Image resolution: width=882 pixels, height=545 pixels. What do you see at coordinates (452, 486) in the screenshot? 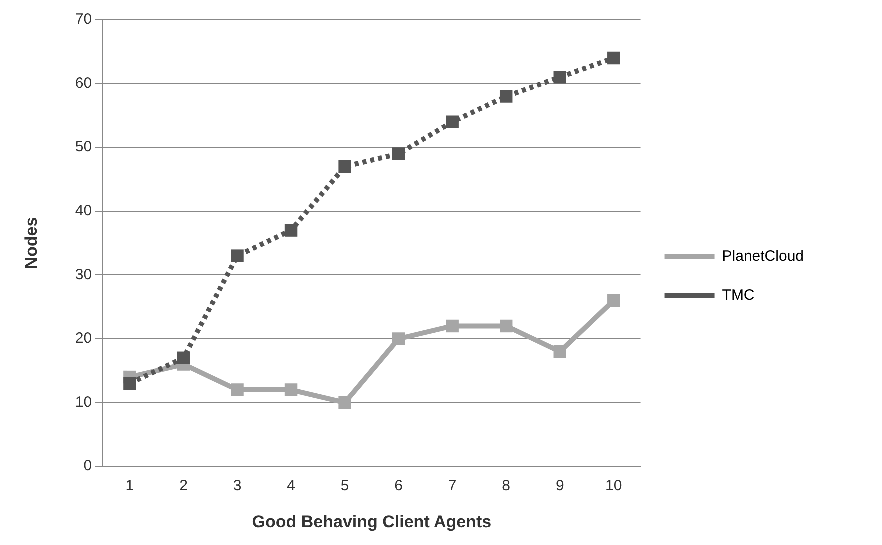
I see `x-tick-label: 7` at bounding box center [452, 486].